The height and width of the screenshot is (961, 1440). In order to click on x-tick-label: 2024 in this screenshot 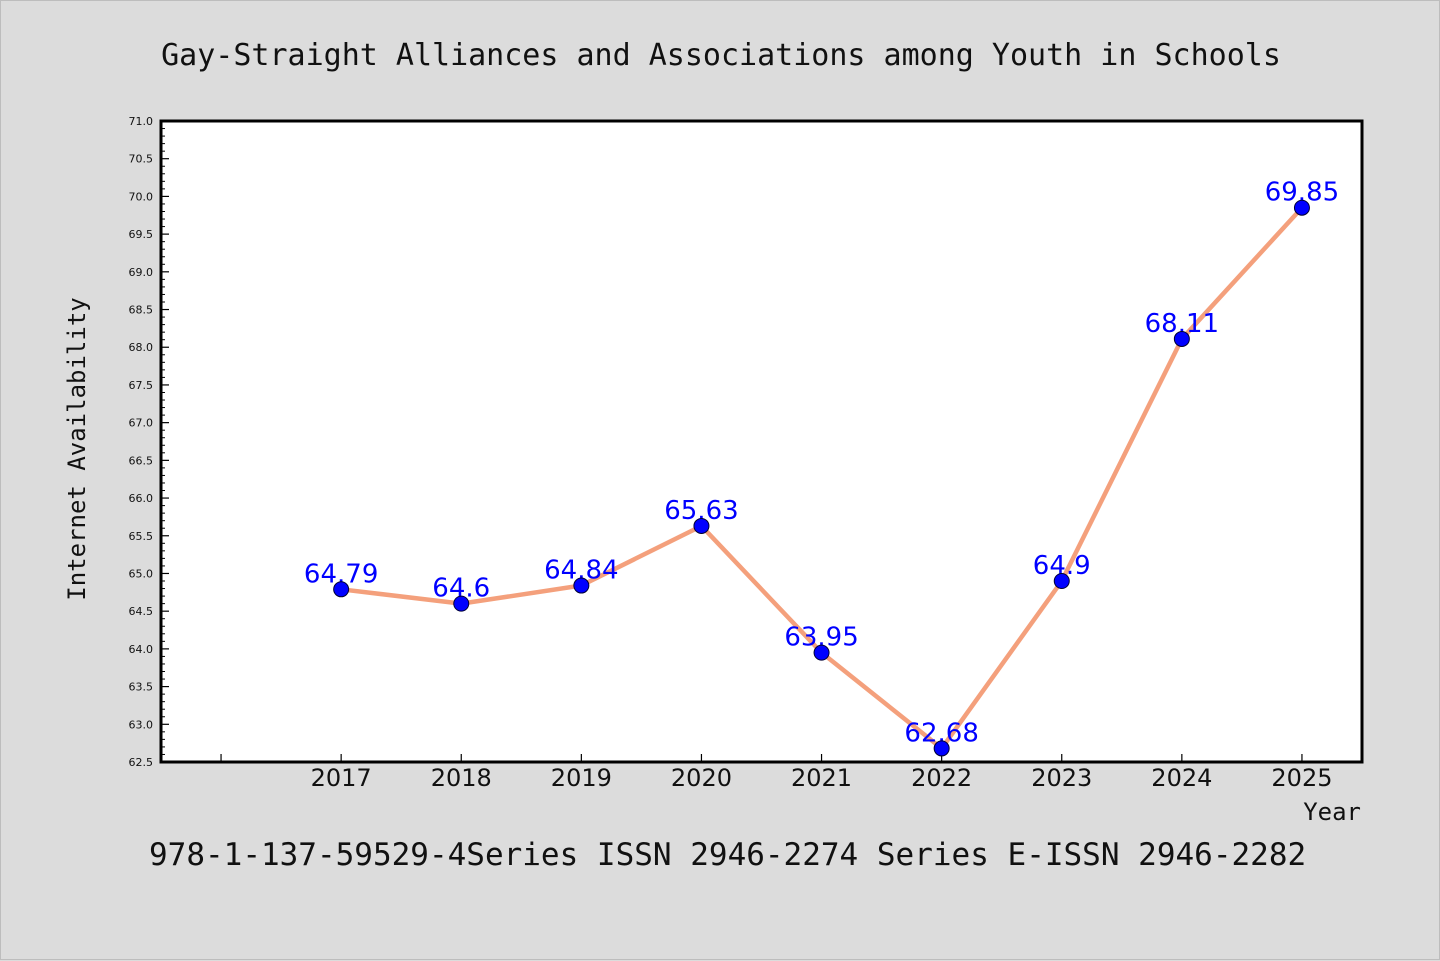, I will do `click(1181, 778)`.